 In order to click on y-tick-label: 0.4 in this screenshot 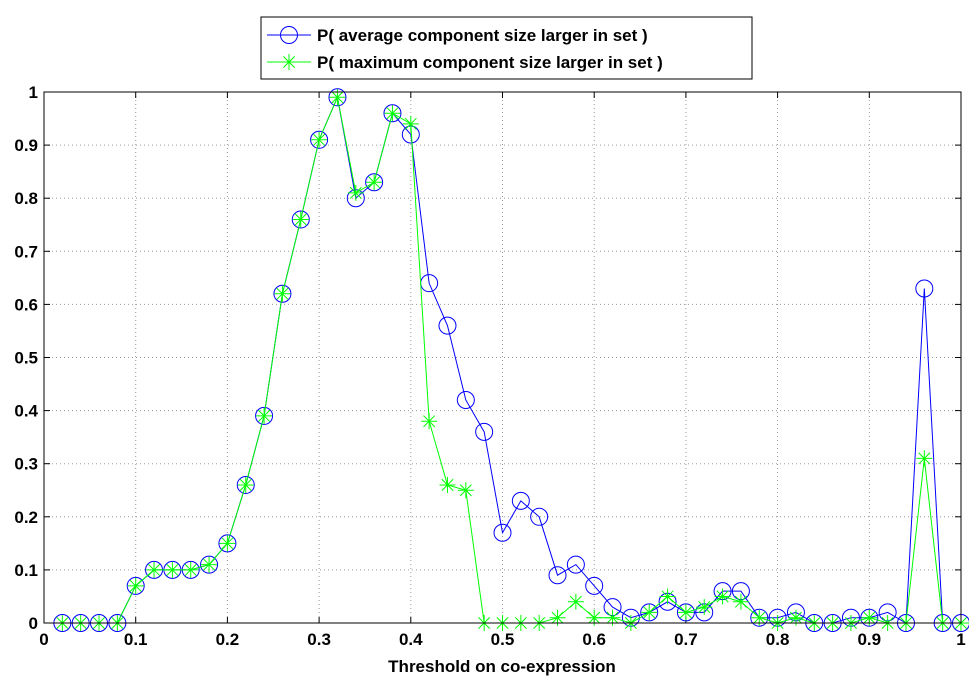, I will do `click(26, 411)`.